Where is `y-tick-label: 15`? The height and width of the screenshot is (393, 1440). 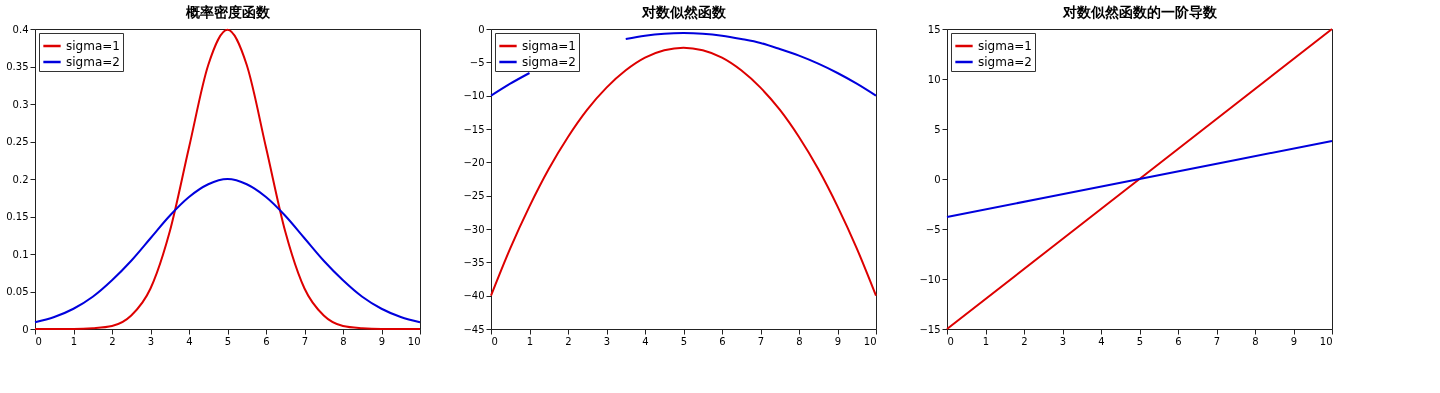
y-tick-label: 15 is located at coordinates (934, 29).